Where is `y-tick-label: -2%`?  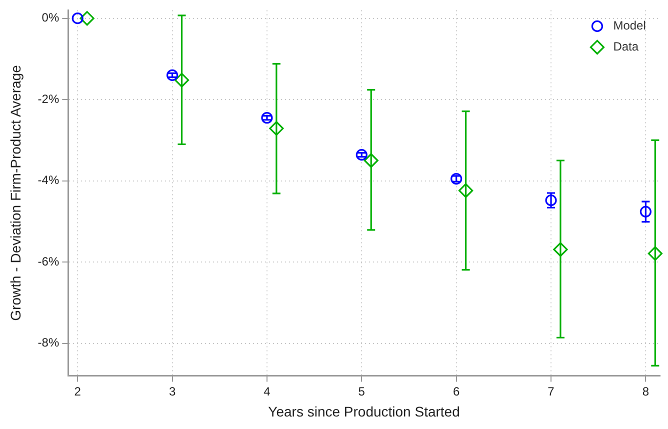
y-tick-label: -2% is located at coordinates (49, 99).